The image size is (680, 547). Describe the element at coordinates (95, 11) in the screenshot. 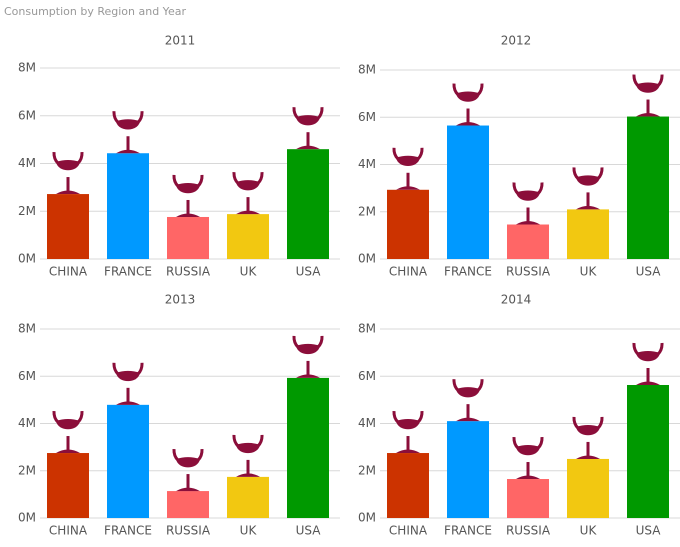

I see `chart-title: Consumption by Region and Year` at that location.